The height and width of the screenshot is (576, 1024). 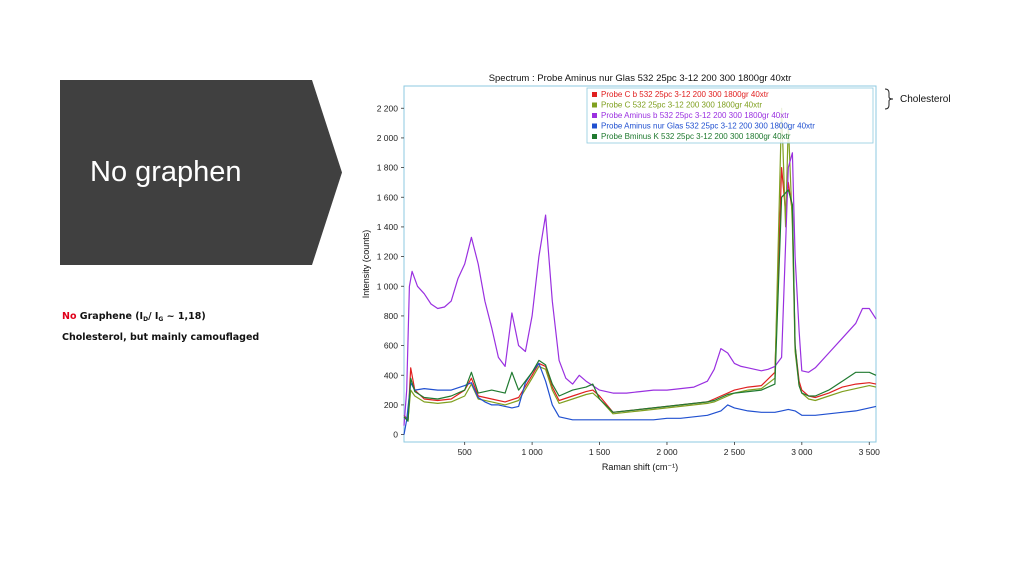 I want to click on x-axis-label: Raman shift (cm⁻¹), so click(x=640, y=467).